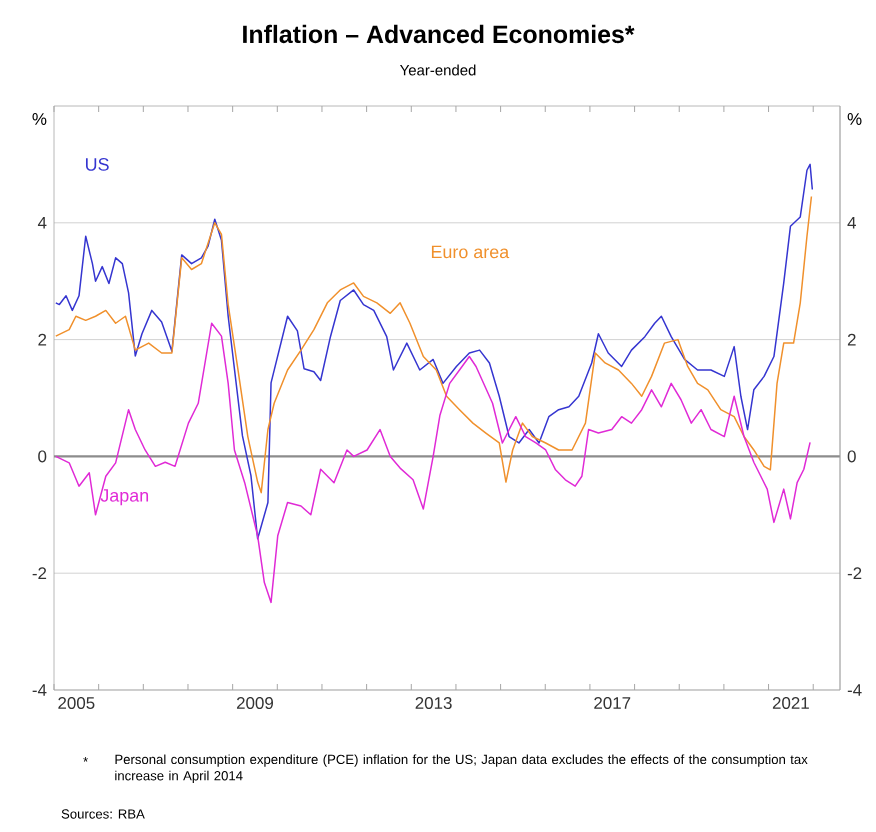  I want to click on y2-tick-label: 0, so click(851, 456).